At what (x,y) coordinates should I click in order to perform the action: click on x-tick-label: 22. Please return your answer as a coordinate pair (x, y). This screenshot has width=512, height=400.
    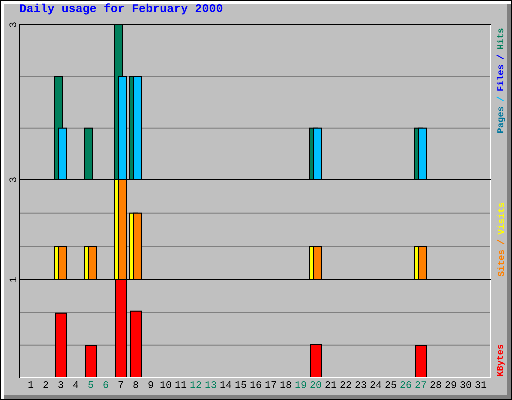
    Looking at the image, I should click on (346, 385).